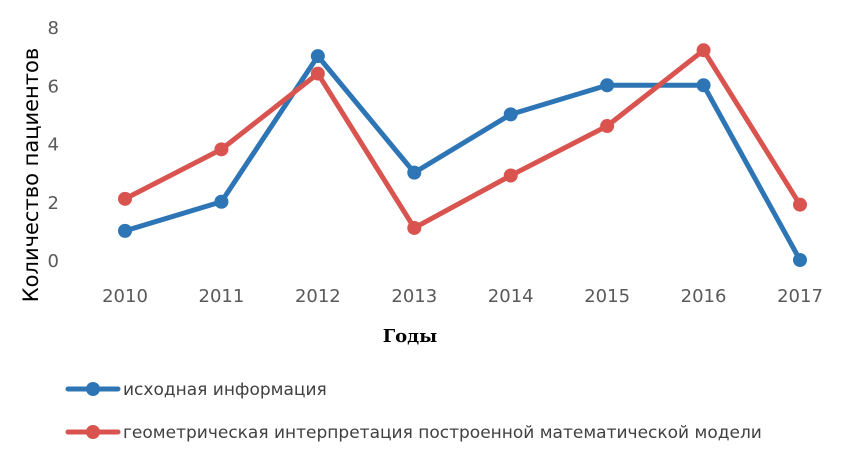  Describe the element at coordinates (53, 28) in the screenshot. I see `y-tick-label: 8` at that location.